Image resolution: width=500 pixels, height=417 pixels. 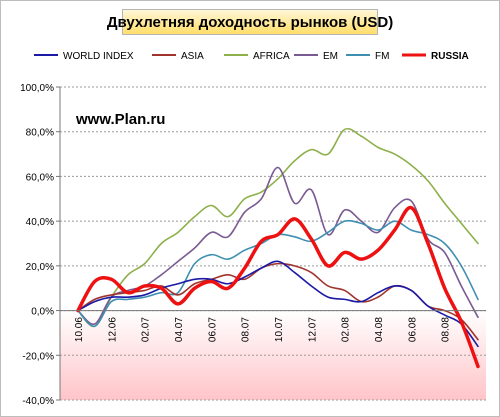 I want to click on y-tick-label: -20,0%, so click(x=38, y=356).